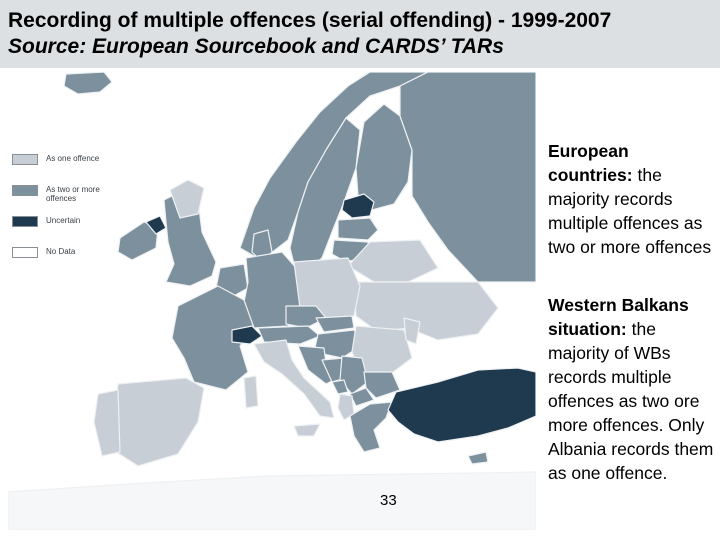 This screenshot has height=540, width=720. What do you see at coordinates (426, 311) in the screenshot?
I see `region-ukraine` at bounding box center [426, 311].